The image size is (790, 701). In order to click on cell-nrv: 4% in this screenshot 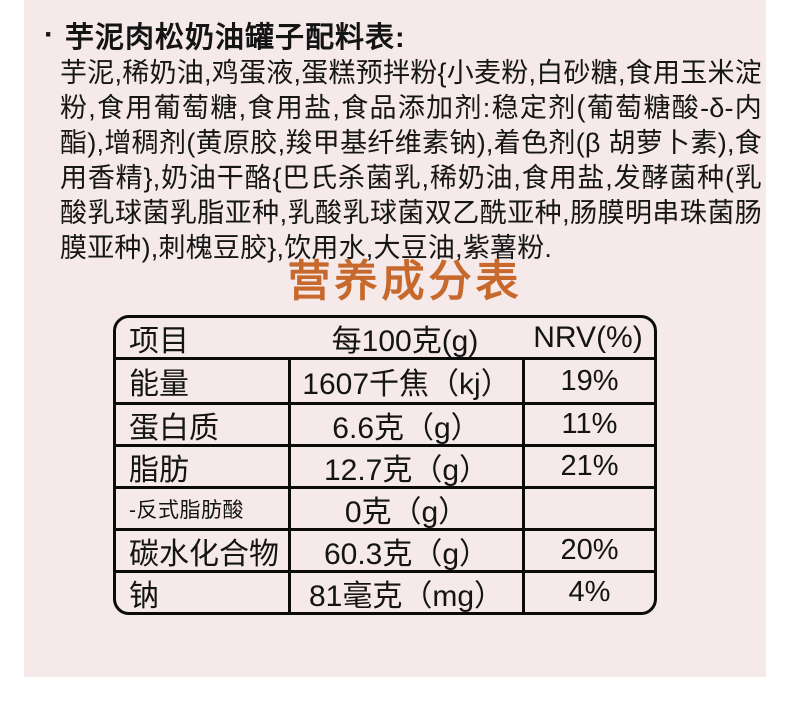, I will do `click(588, 592)`.